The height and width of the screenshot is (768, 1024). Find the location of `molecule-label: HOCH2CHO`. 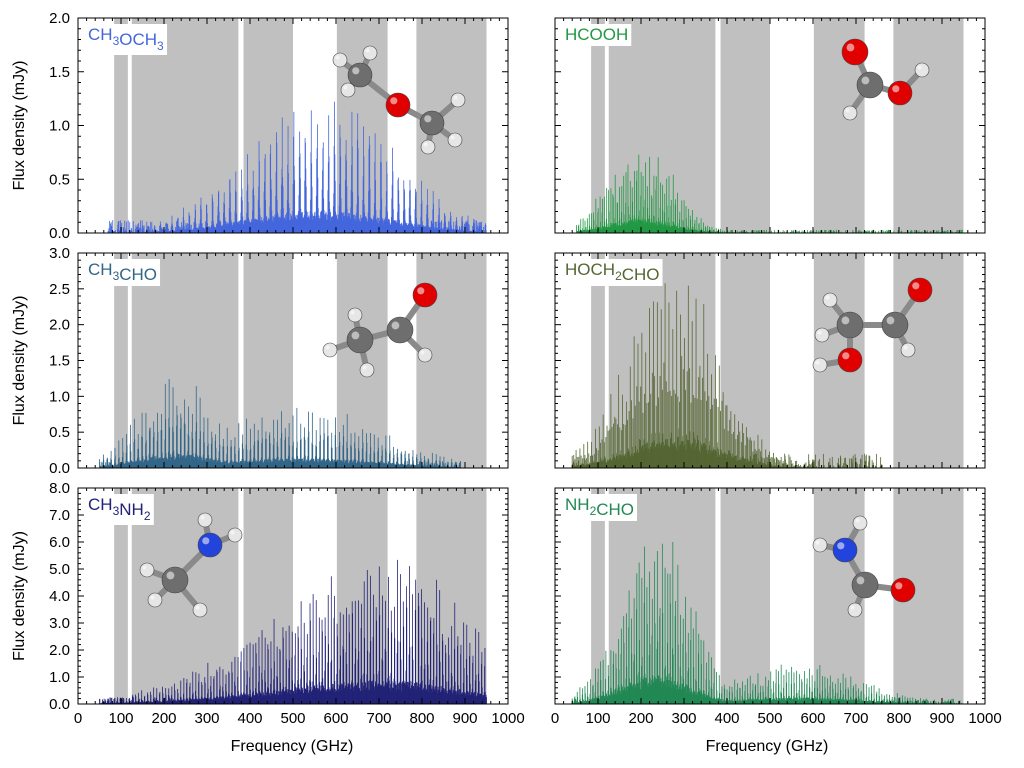

molecule-label: HOCH2CHO is located at coordinates (612, 272).